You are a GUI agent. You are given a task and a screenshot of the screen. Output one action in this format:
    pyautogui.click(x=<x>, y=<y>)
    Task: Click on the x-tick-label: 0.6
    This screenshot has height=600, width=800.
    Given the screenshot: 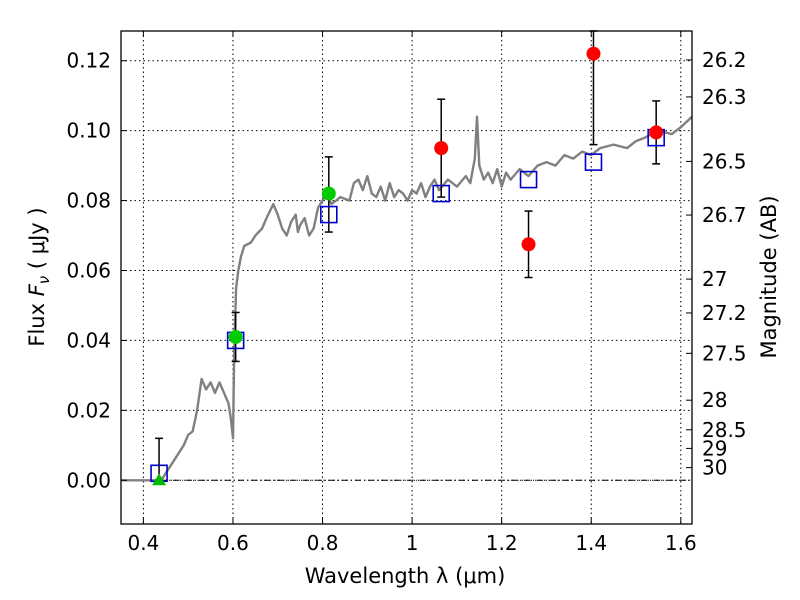 What is the action you would take?
    pyautogui.click(x=233, y=543)
    